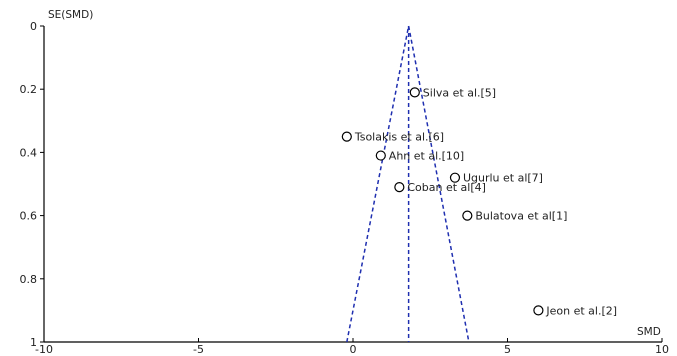 Image resolution: width=677 pixels, height=356 pixels. What do you see at coordinates (29, 89) in the screenshot?
I see `y-tick-label: 0.2` at bounding box center [29, 89].